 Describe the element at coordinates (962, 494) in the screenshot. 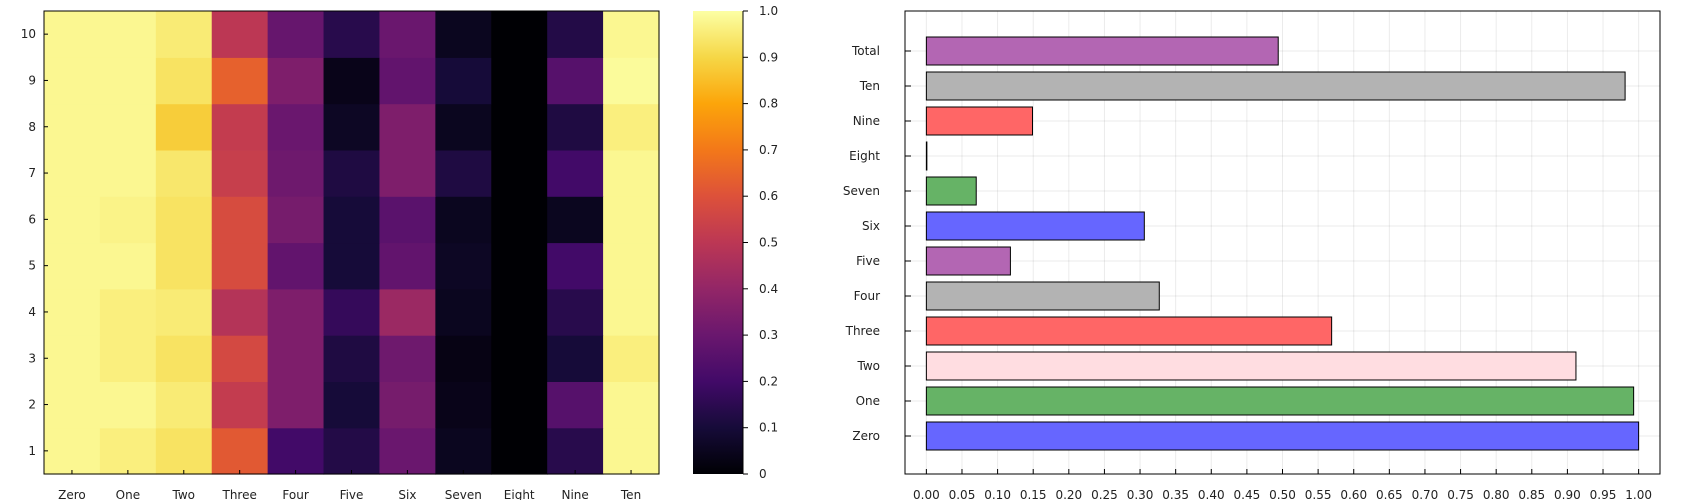

I see `bar-x-tick-label: 0.05` at that location.